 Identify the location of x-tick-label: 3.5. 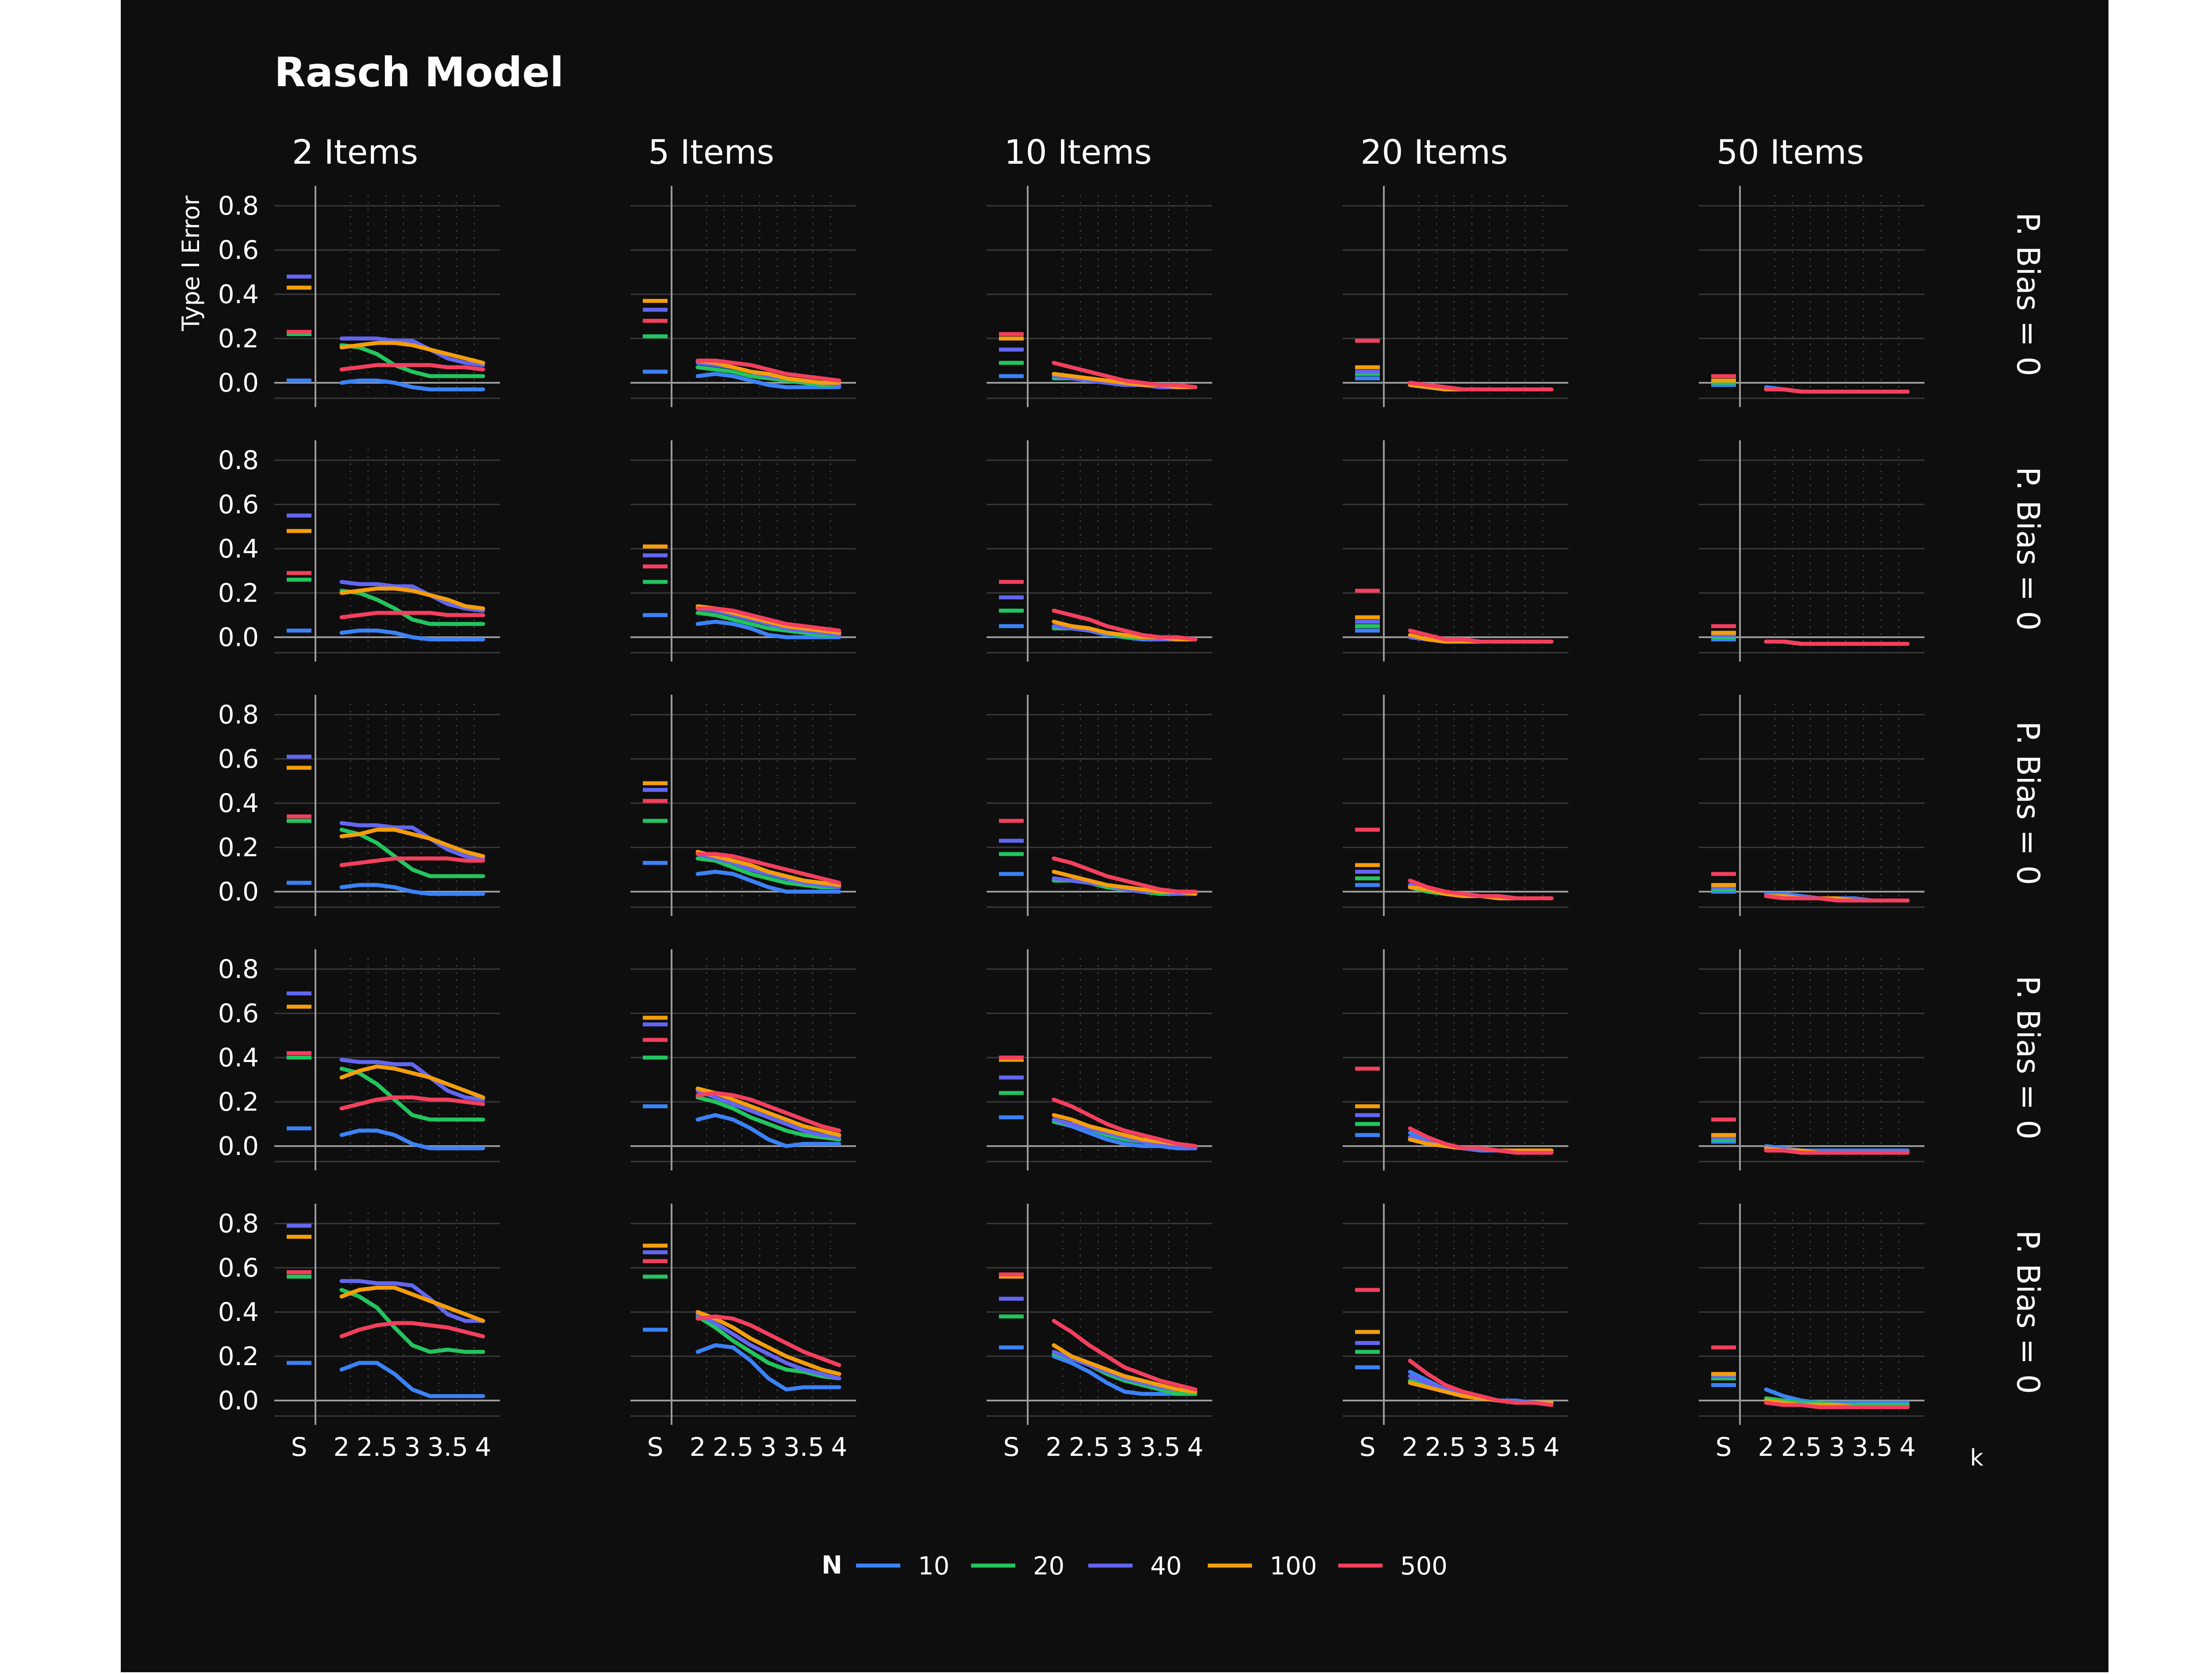
(448, 1447).